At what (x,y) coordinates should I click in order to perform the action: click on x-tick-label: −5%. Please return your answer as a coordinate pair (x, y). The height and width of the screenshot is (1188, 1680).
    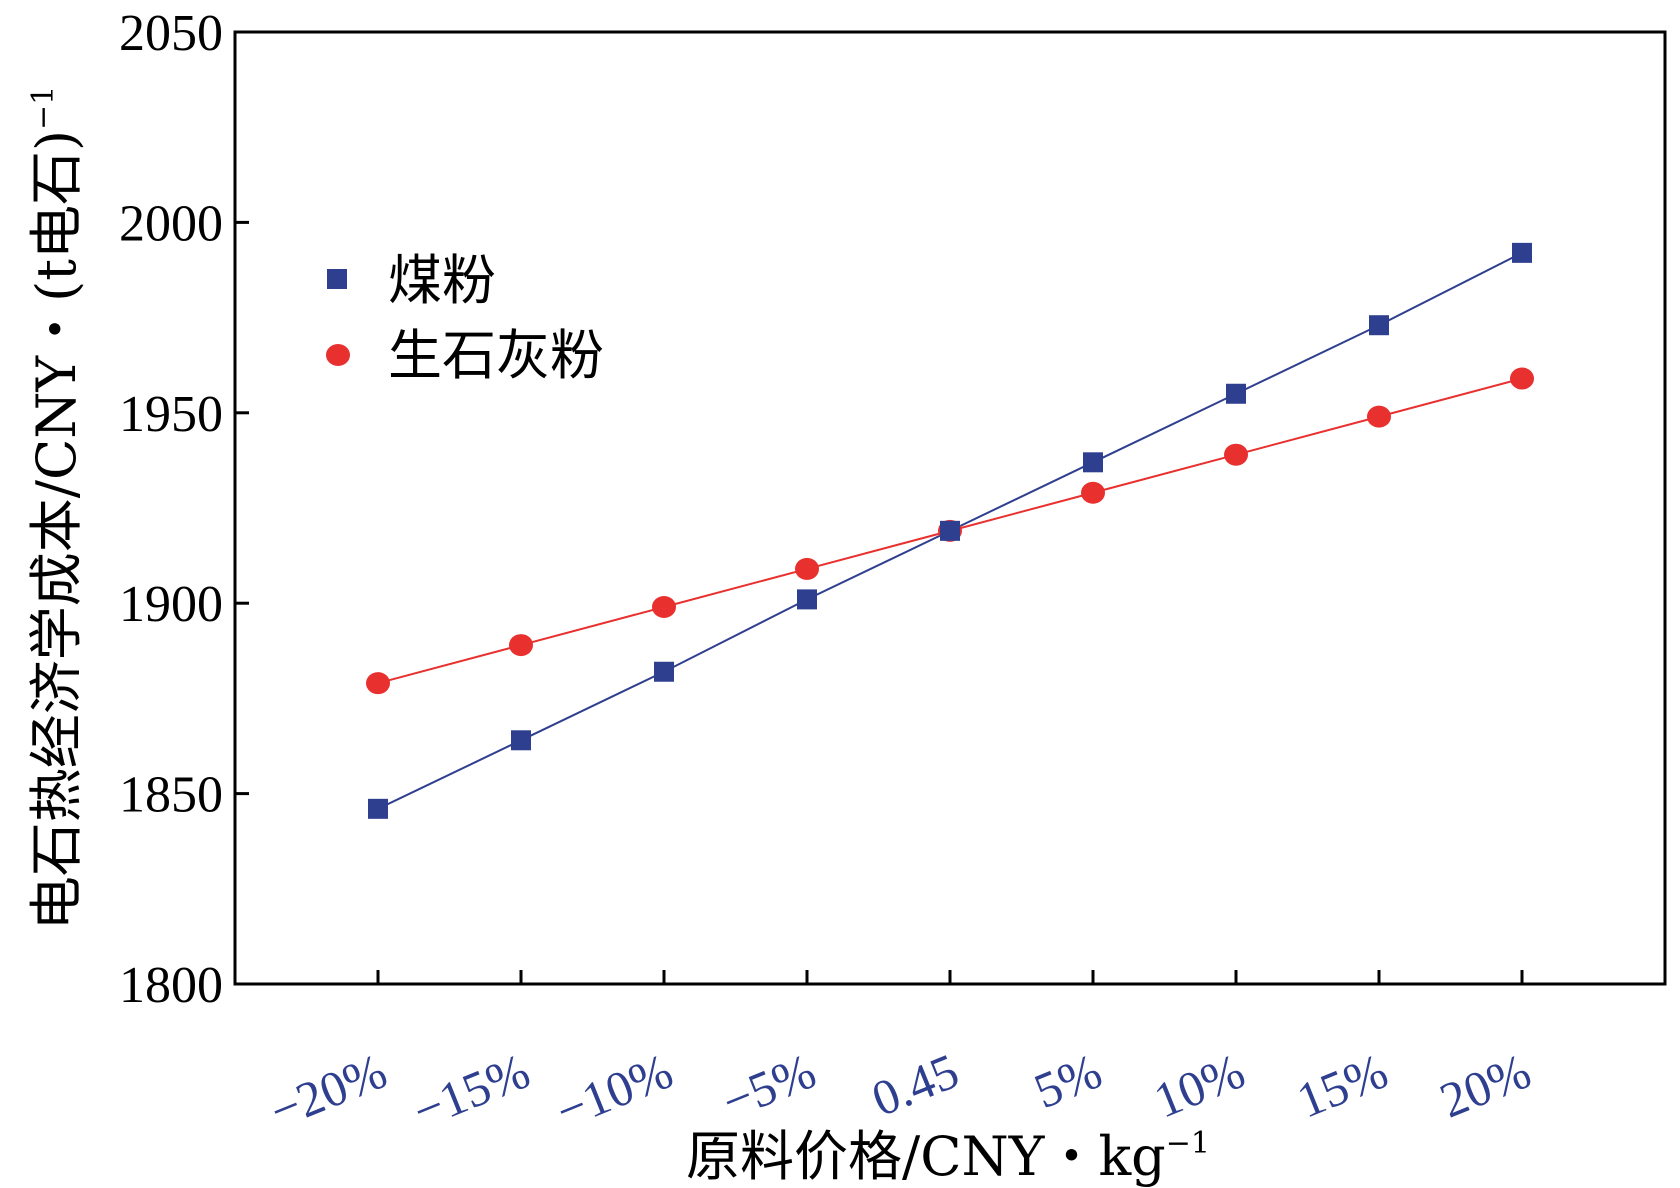
    Looking at the image, I should click on (768, 1085).